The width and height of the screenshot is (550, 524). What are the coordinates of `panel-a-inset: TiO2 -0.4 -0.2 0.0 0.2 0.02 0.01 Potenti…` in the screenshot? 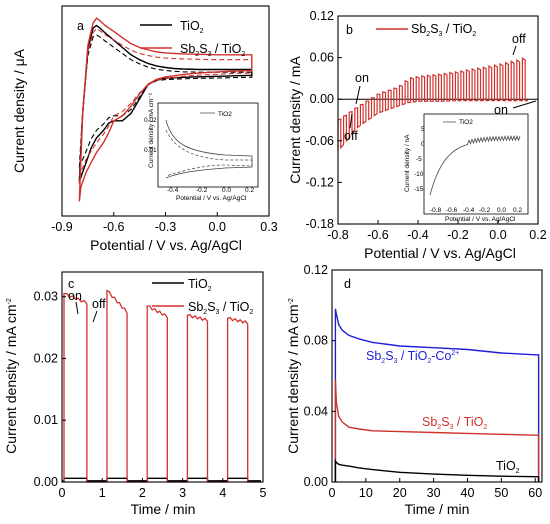 It's located at (201, 147).